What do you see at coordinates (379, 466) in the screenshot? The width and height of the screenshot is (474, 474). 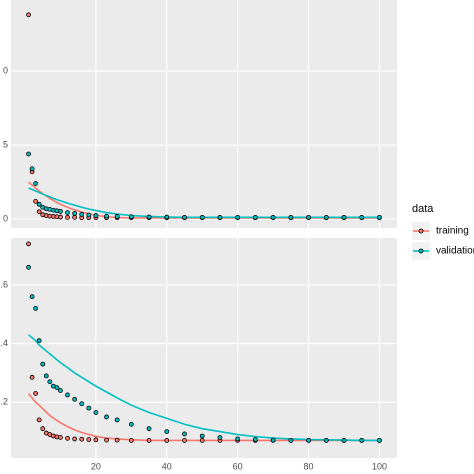 I see `x-tick-label: 100` at bounding box center [379, 466].